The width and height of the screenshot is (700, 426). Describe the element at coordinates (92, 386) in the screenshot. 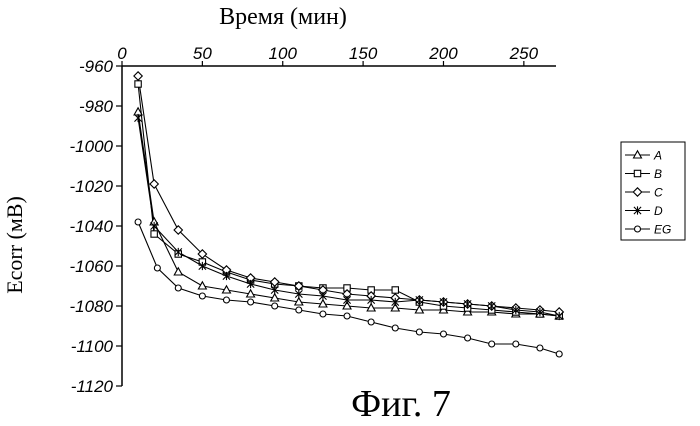

I see `y-tick-label: -1120` at that location.